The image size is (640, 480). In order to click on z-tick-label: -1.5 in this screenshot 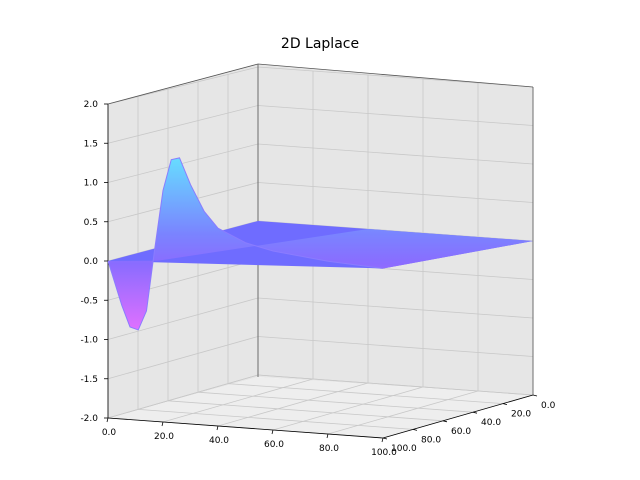, I will do `click(89, 380)`.